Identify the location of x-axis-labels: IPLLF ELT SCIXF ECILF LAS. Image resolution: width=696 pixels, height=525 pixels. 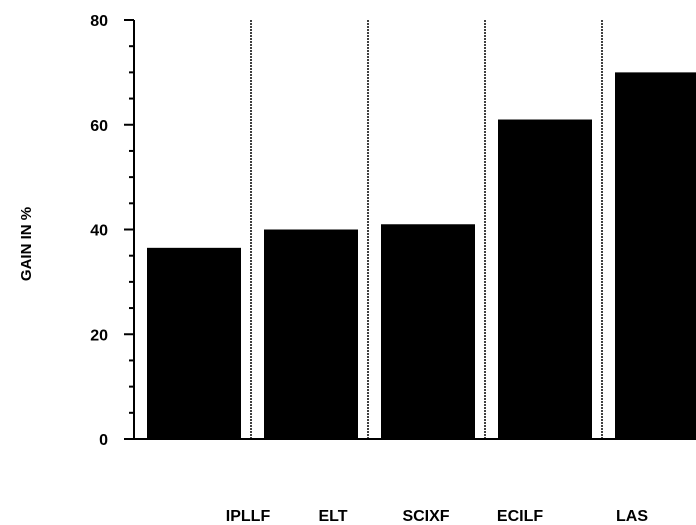
(437, 516).